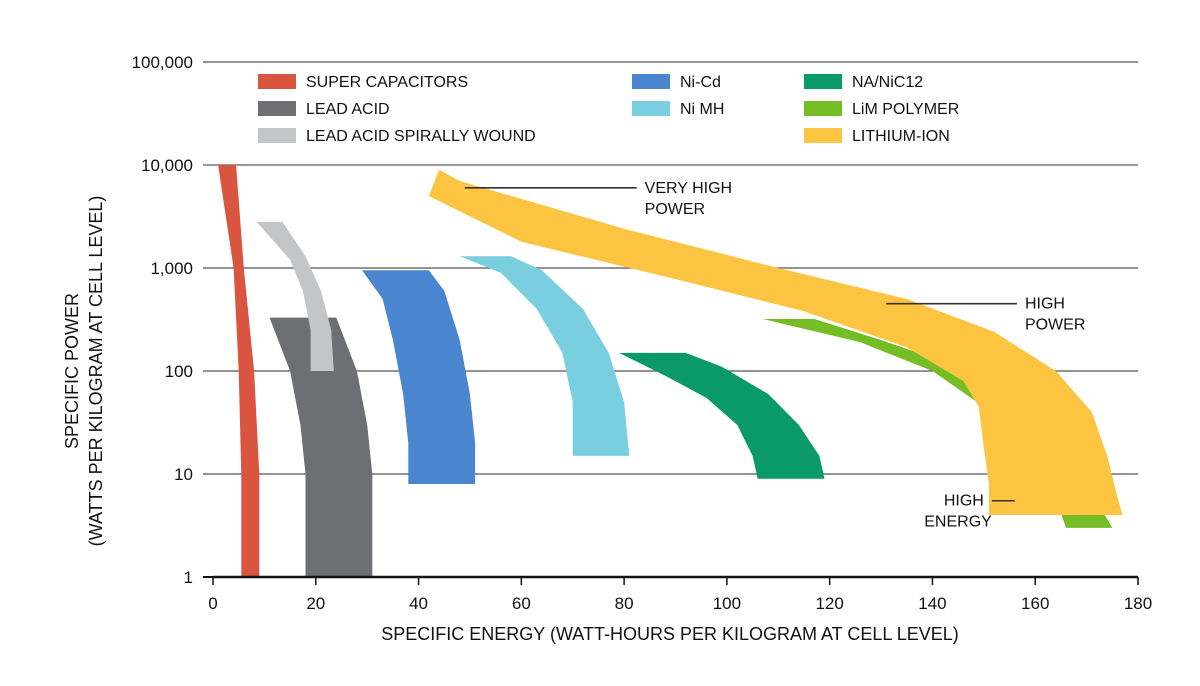 This screenshot has height=686, width=1200. I want to click on legend-label: LEAD ACID SPIRALLY WOUND, so click(421, 136).